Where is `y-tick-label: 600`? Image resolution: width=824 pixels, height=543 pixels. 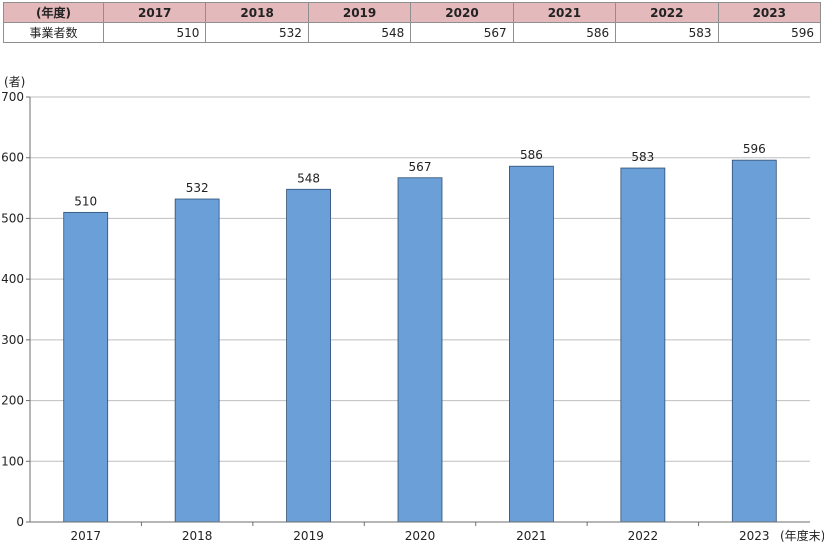
y-tick-label: 600 is located at coordinates (12, 158).